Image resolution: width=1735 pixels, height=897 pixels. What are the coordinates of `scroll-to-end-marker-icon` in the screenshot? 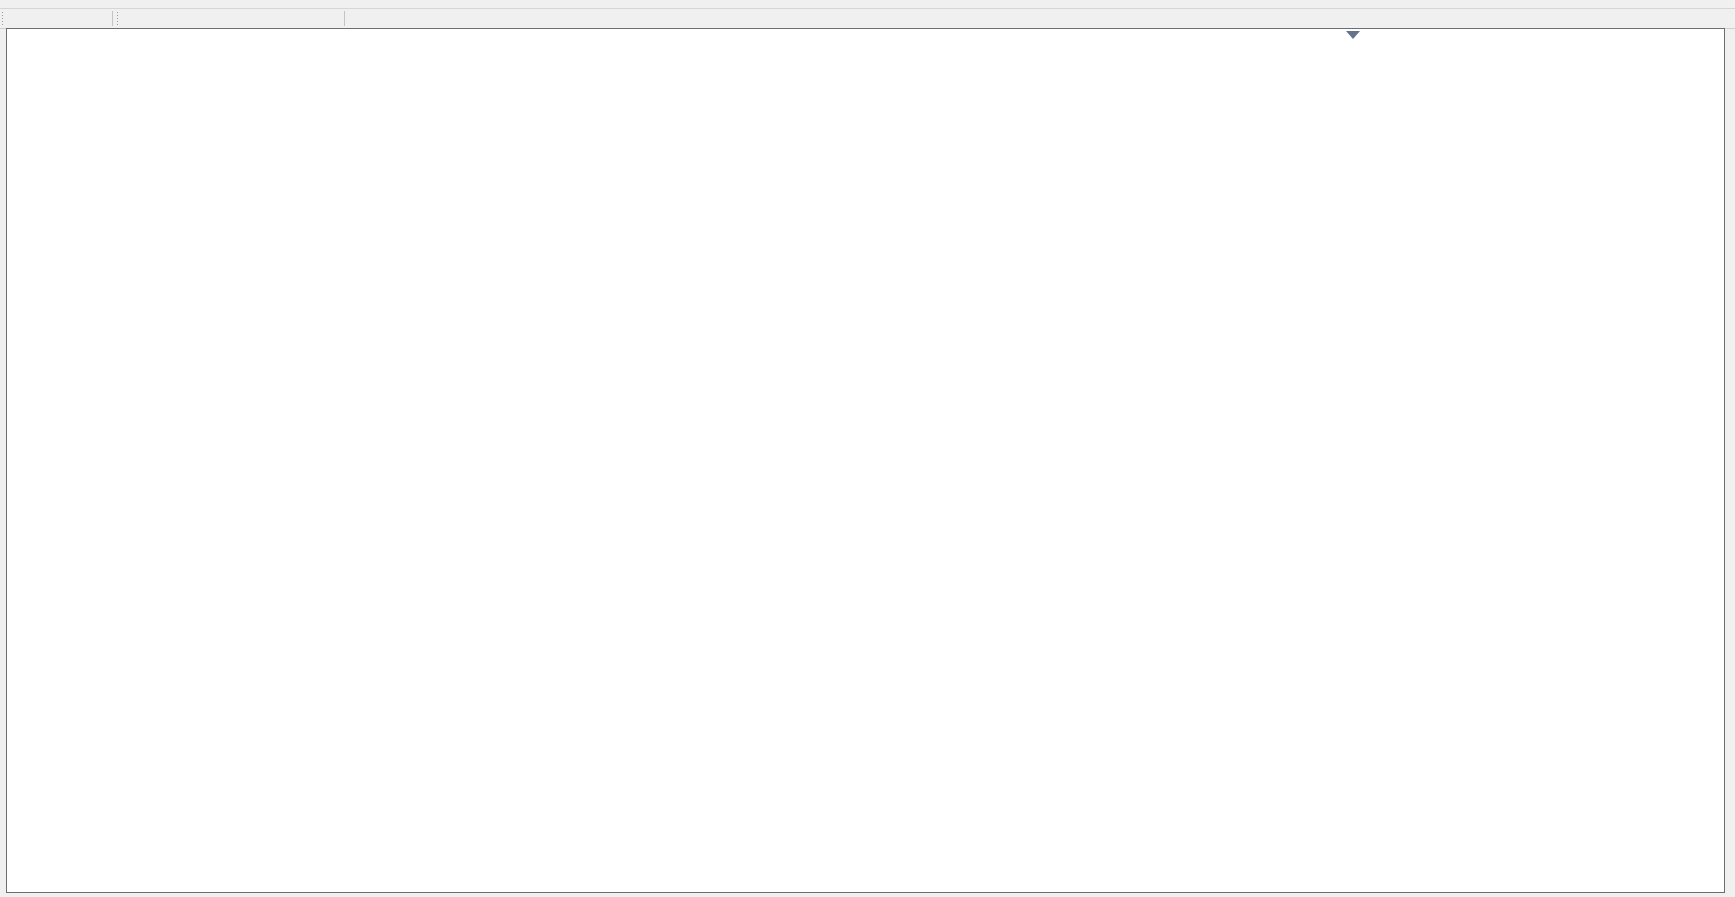 It's located at (1353, 35).